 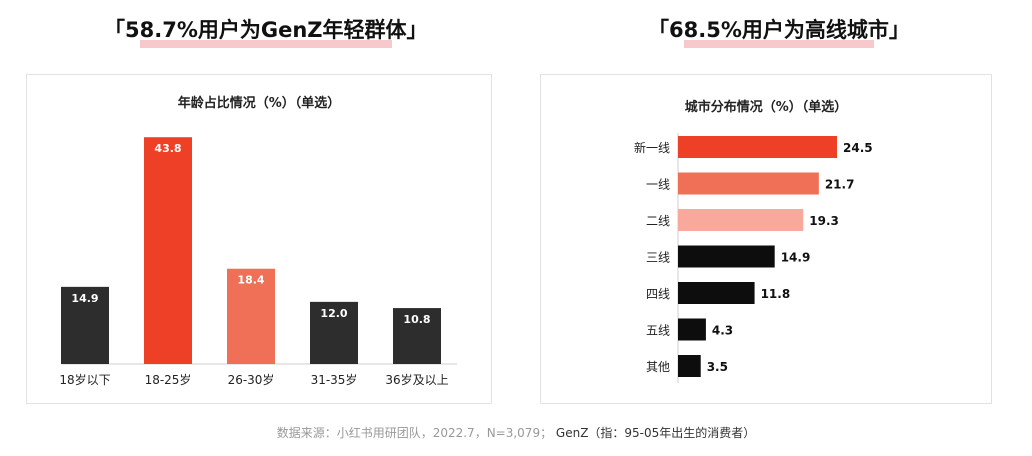 I want to click on headline-city-text: 「68.5%用户为高线城市」, so click(x=779, y=30).